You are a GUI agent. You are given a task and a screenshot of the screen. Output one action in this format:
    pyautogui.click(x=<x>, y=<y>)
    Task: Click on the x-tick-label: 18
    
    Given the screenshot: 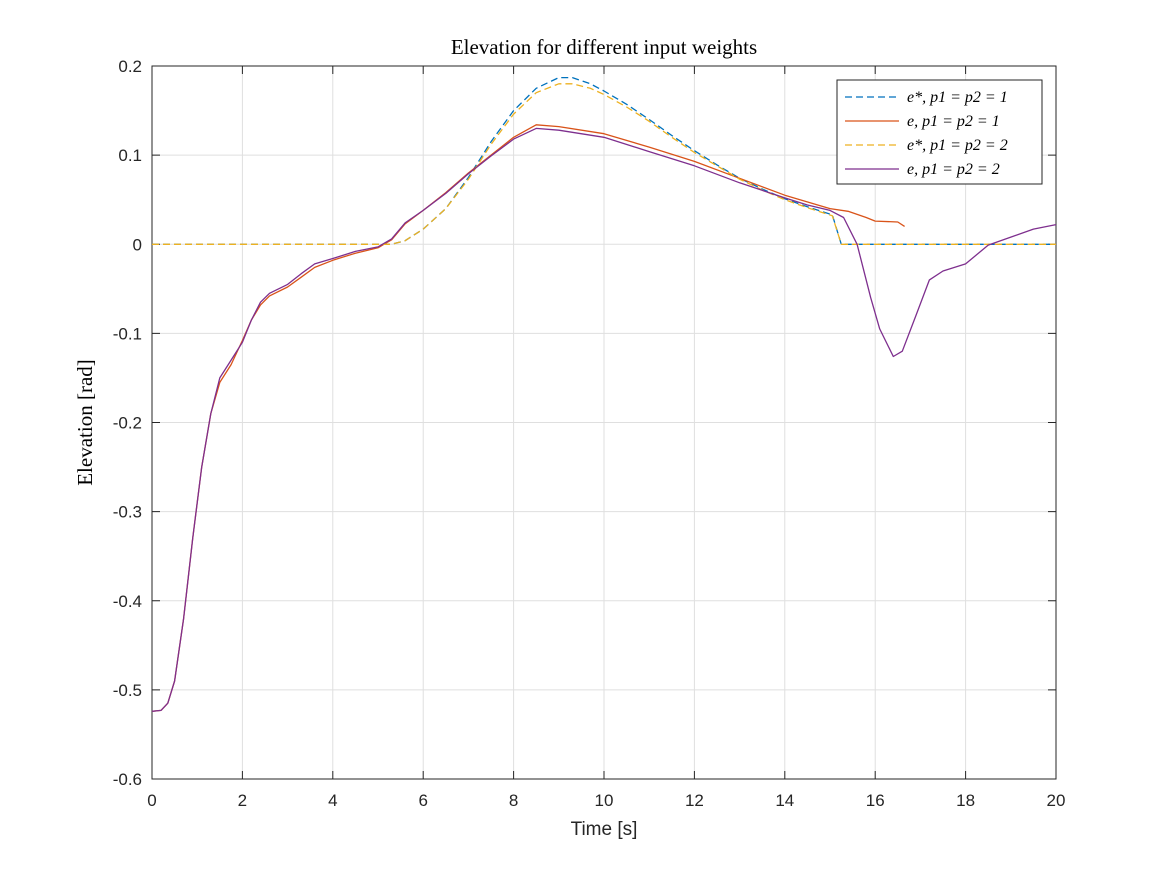 What is the action you would take?
    pyautogui.click(x=965, y=800)
    